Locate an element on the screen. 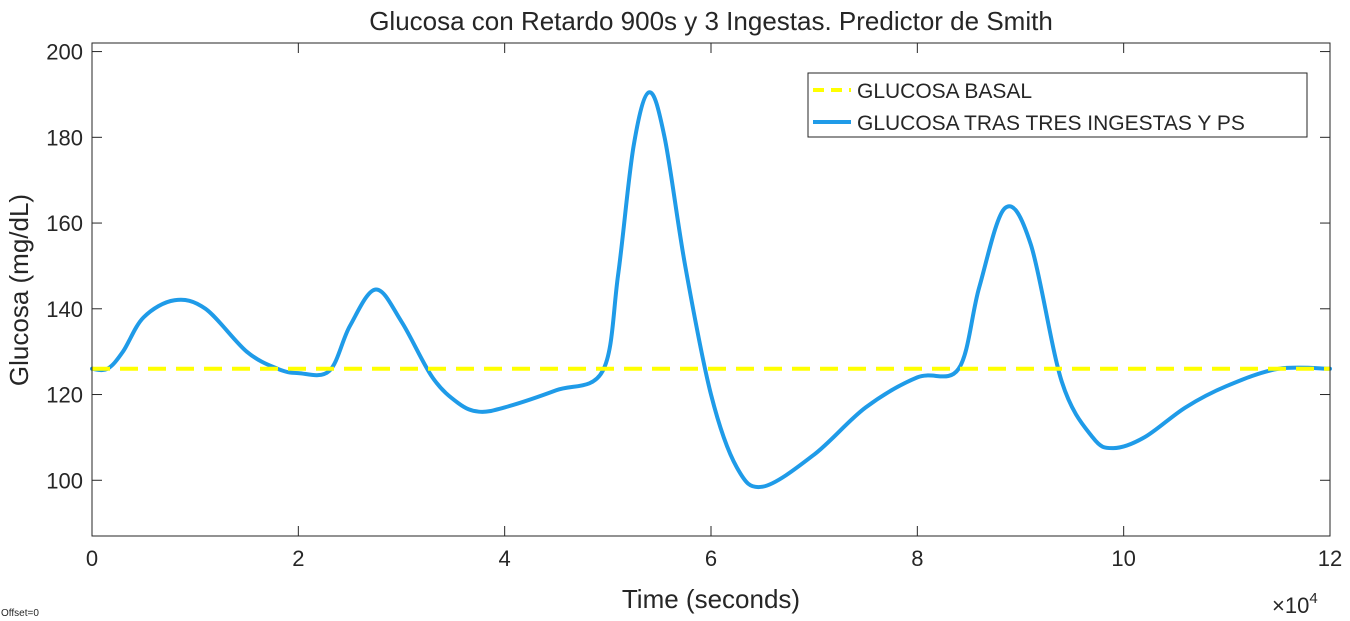 The height and width of the screenshot is (621, 1350). x-tick-label: 12 is located at coordinates (1330, 558).